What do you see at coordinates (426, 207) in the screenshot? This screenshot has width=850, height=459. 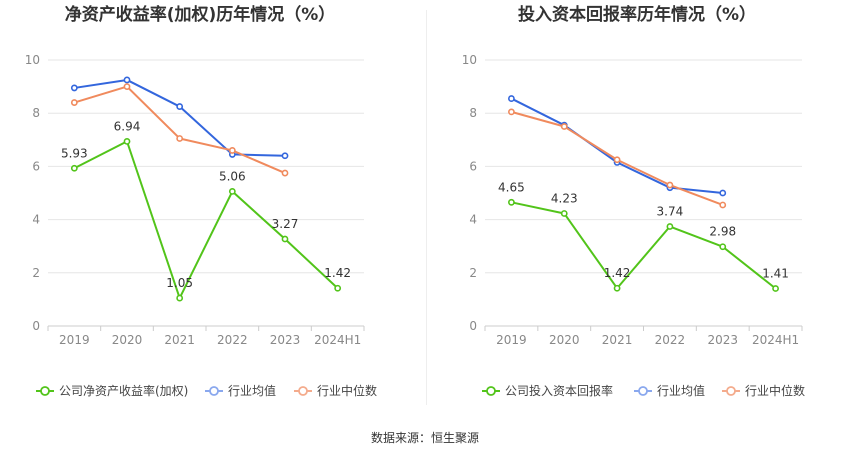 I see `panel-divider` at bounding box center [426, 207].